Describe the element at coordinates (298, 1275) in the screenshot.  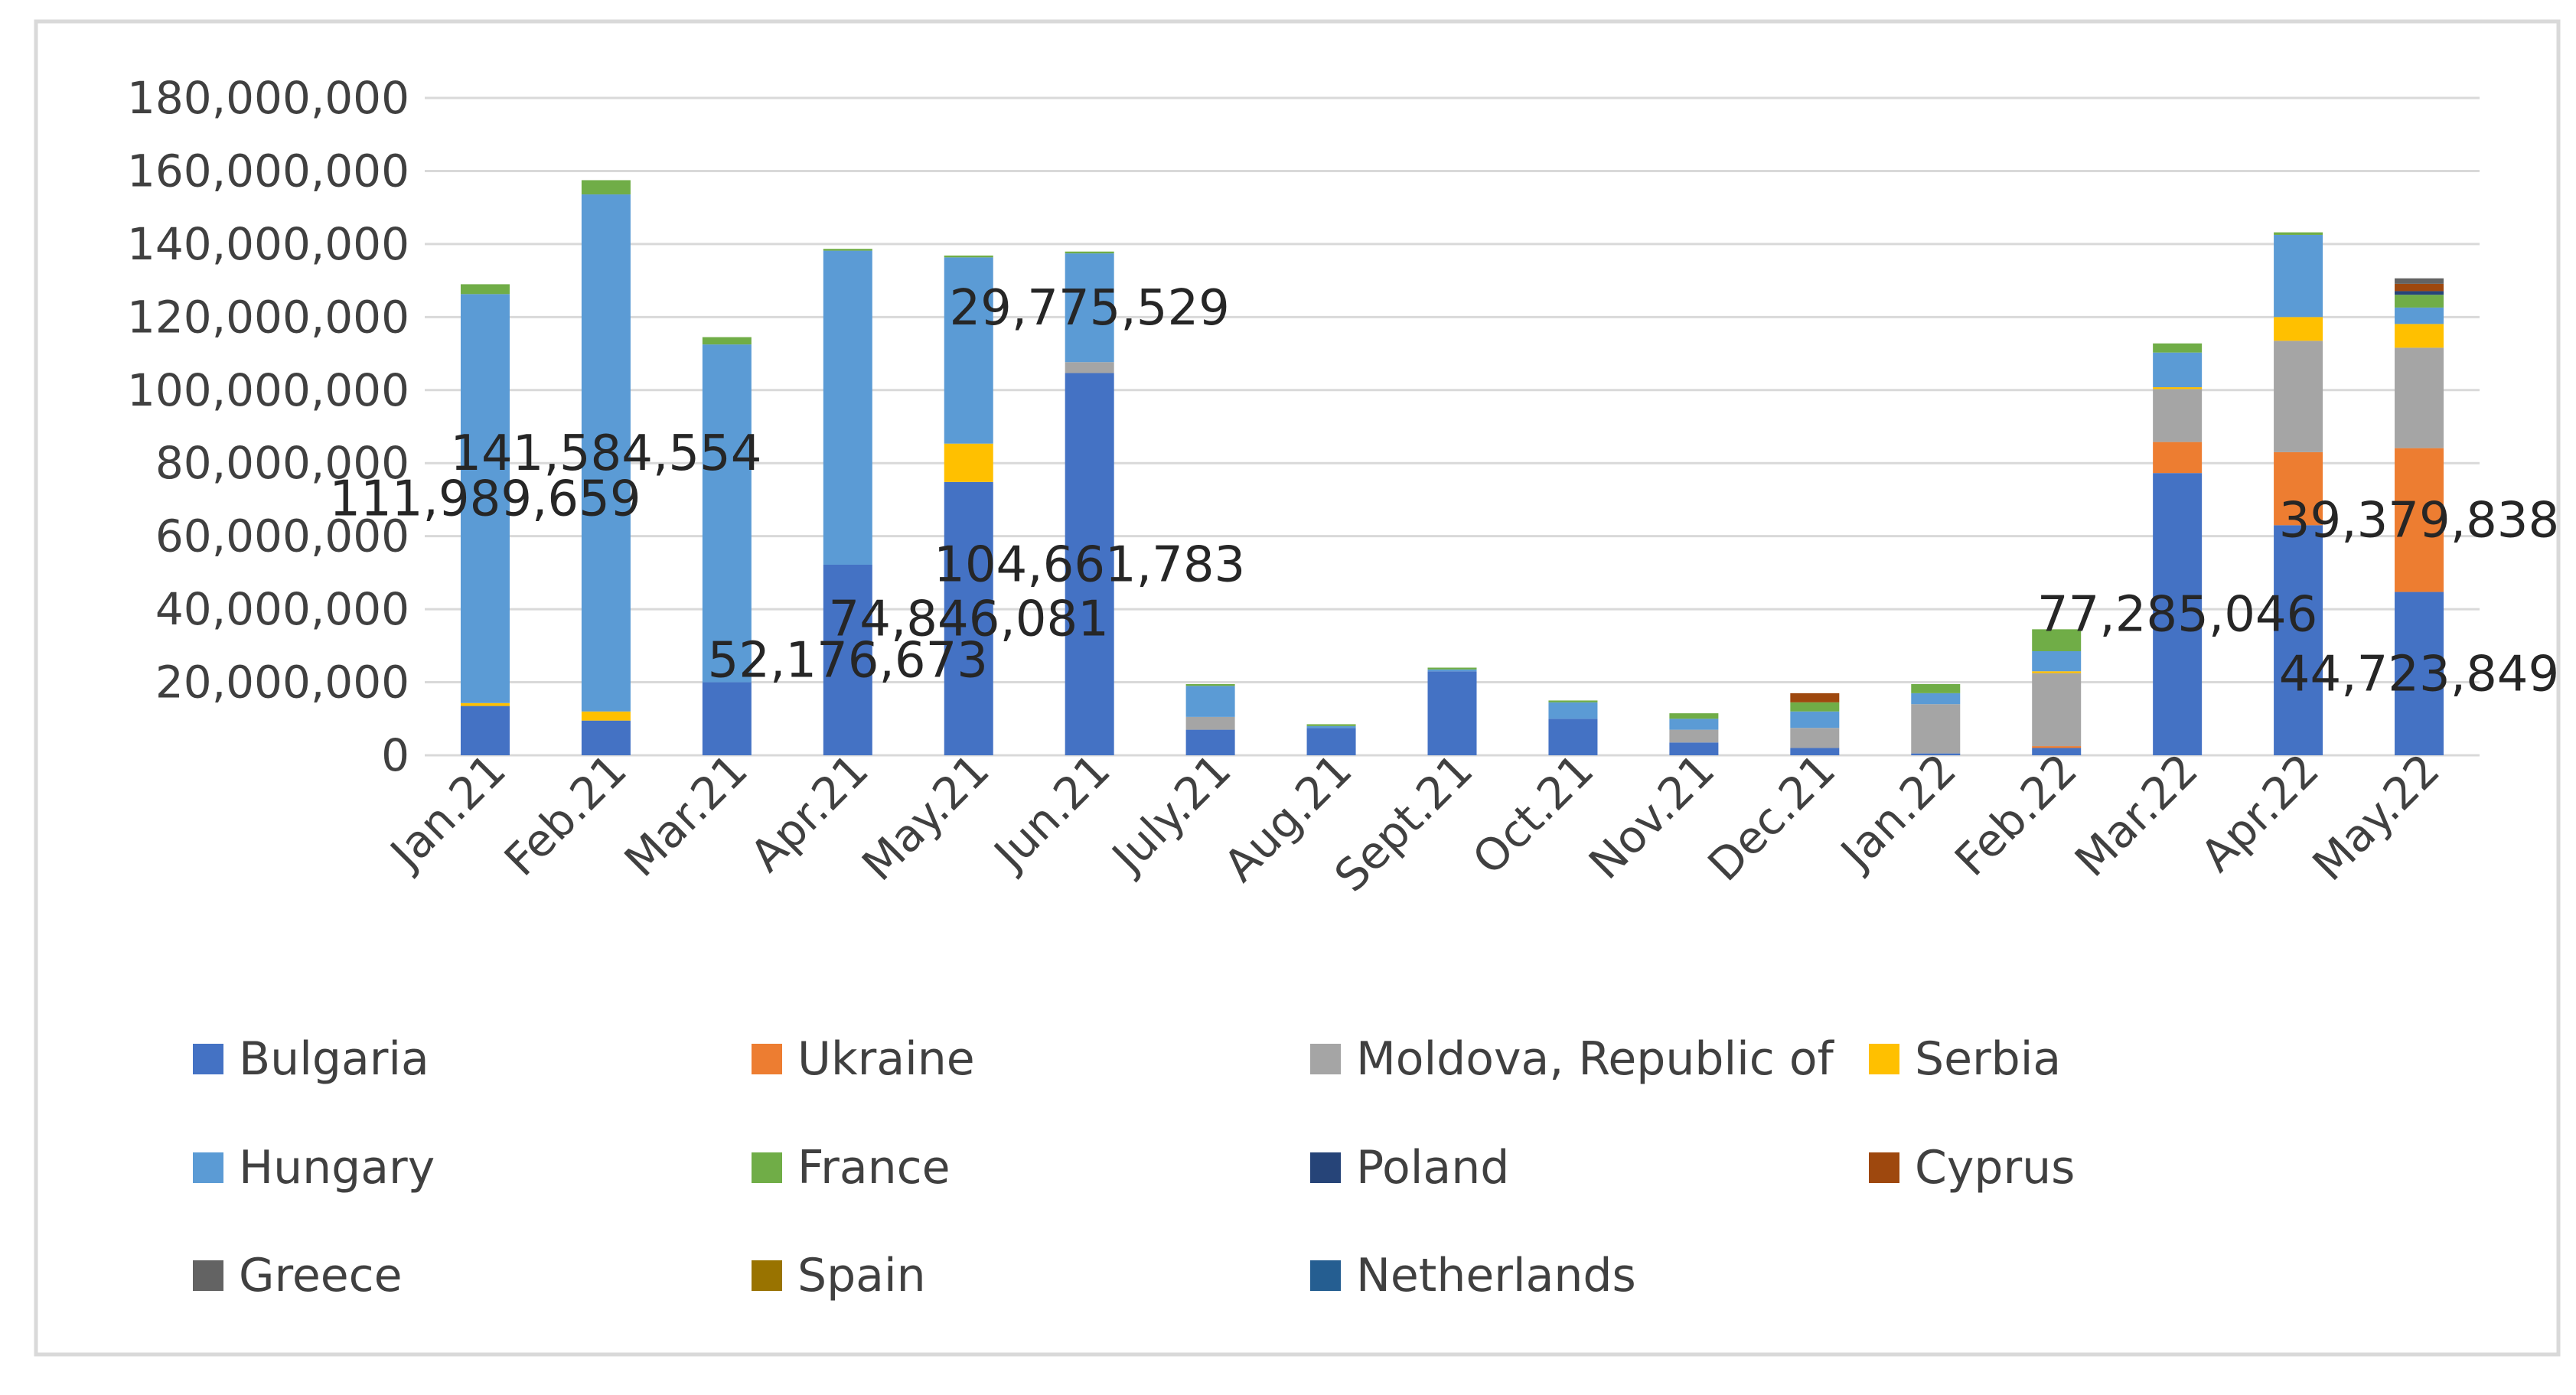
I see `legend-item: Greece` at that location.